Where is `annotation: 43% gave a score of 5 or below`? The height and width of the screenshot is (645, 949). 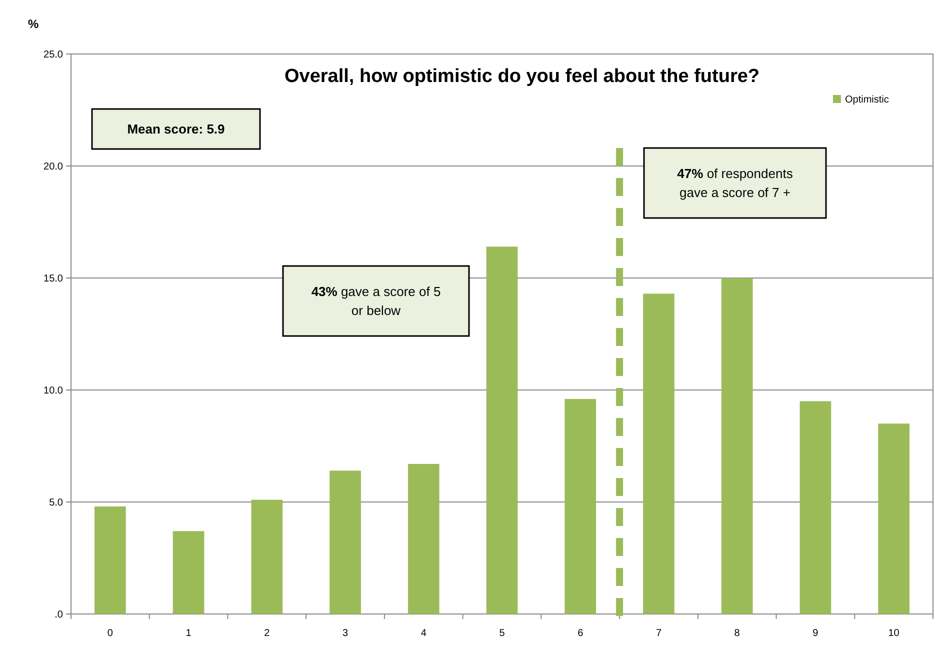
annotation: 43% gave a score of 5 or below is located at coordinates (376, 301).